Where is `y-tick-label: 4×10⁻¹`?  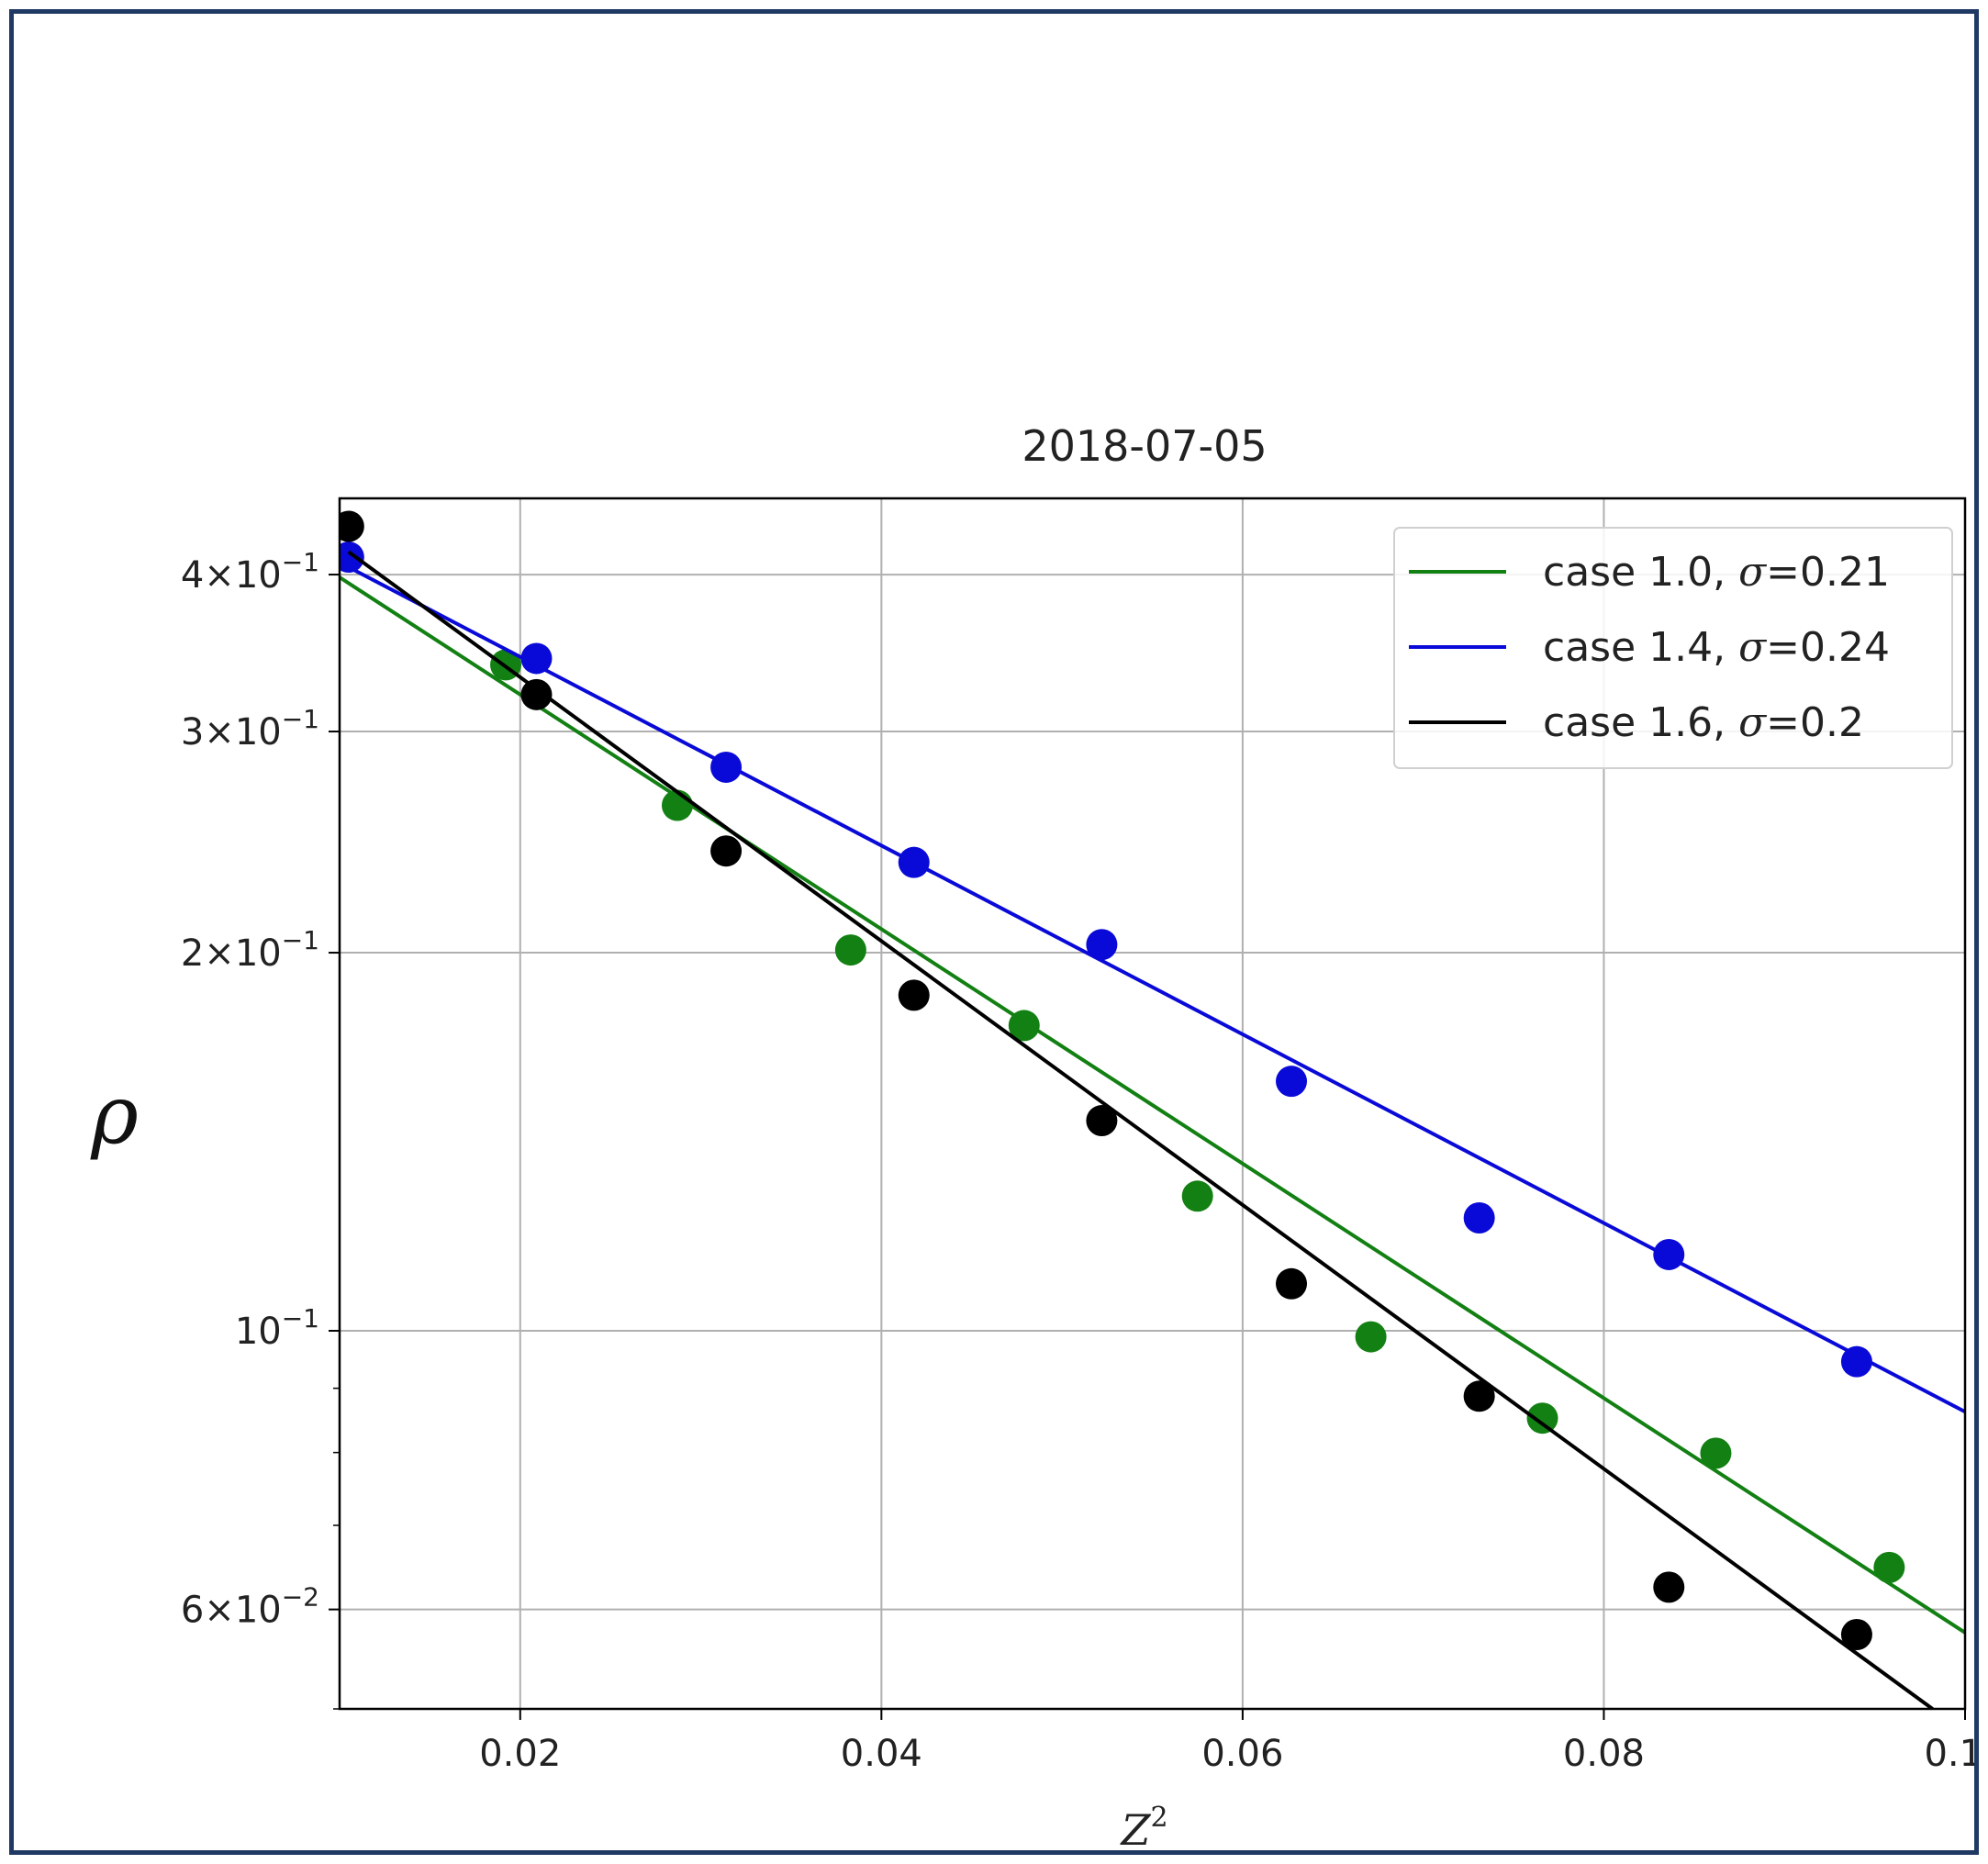 y-tick-label: 4×10⁻¹ is located at coordinates (250, 572).